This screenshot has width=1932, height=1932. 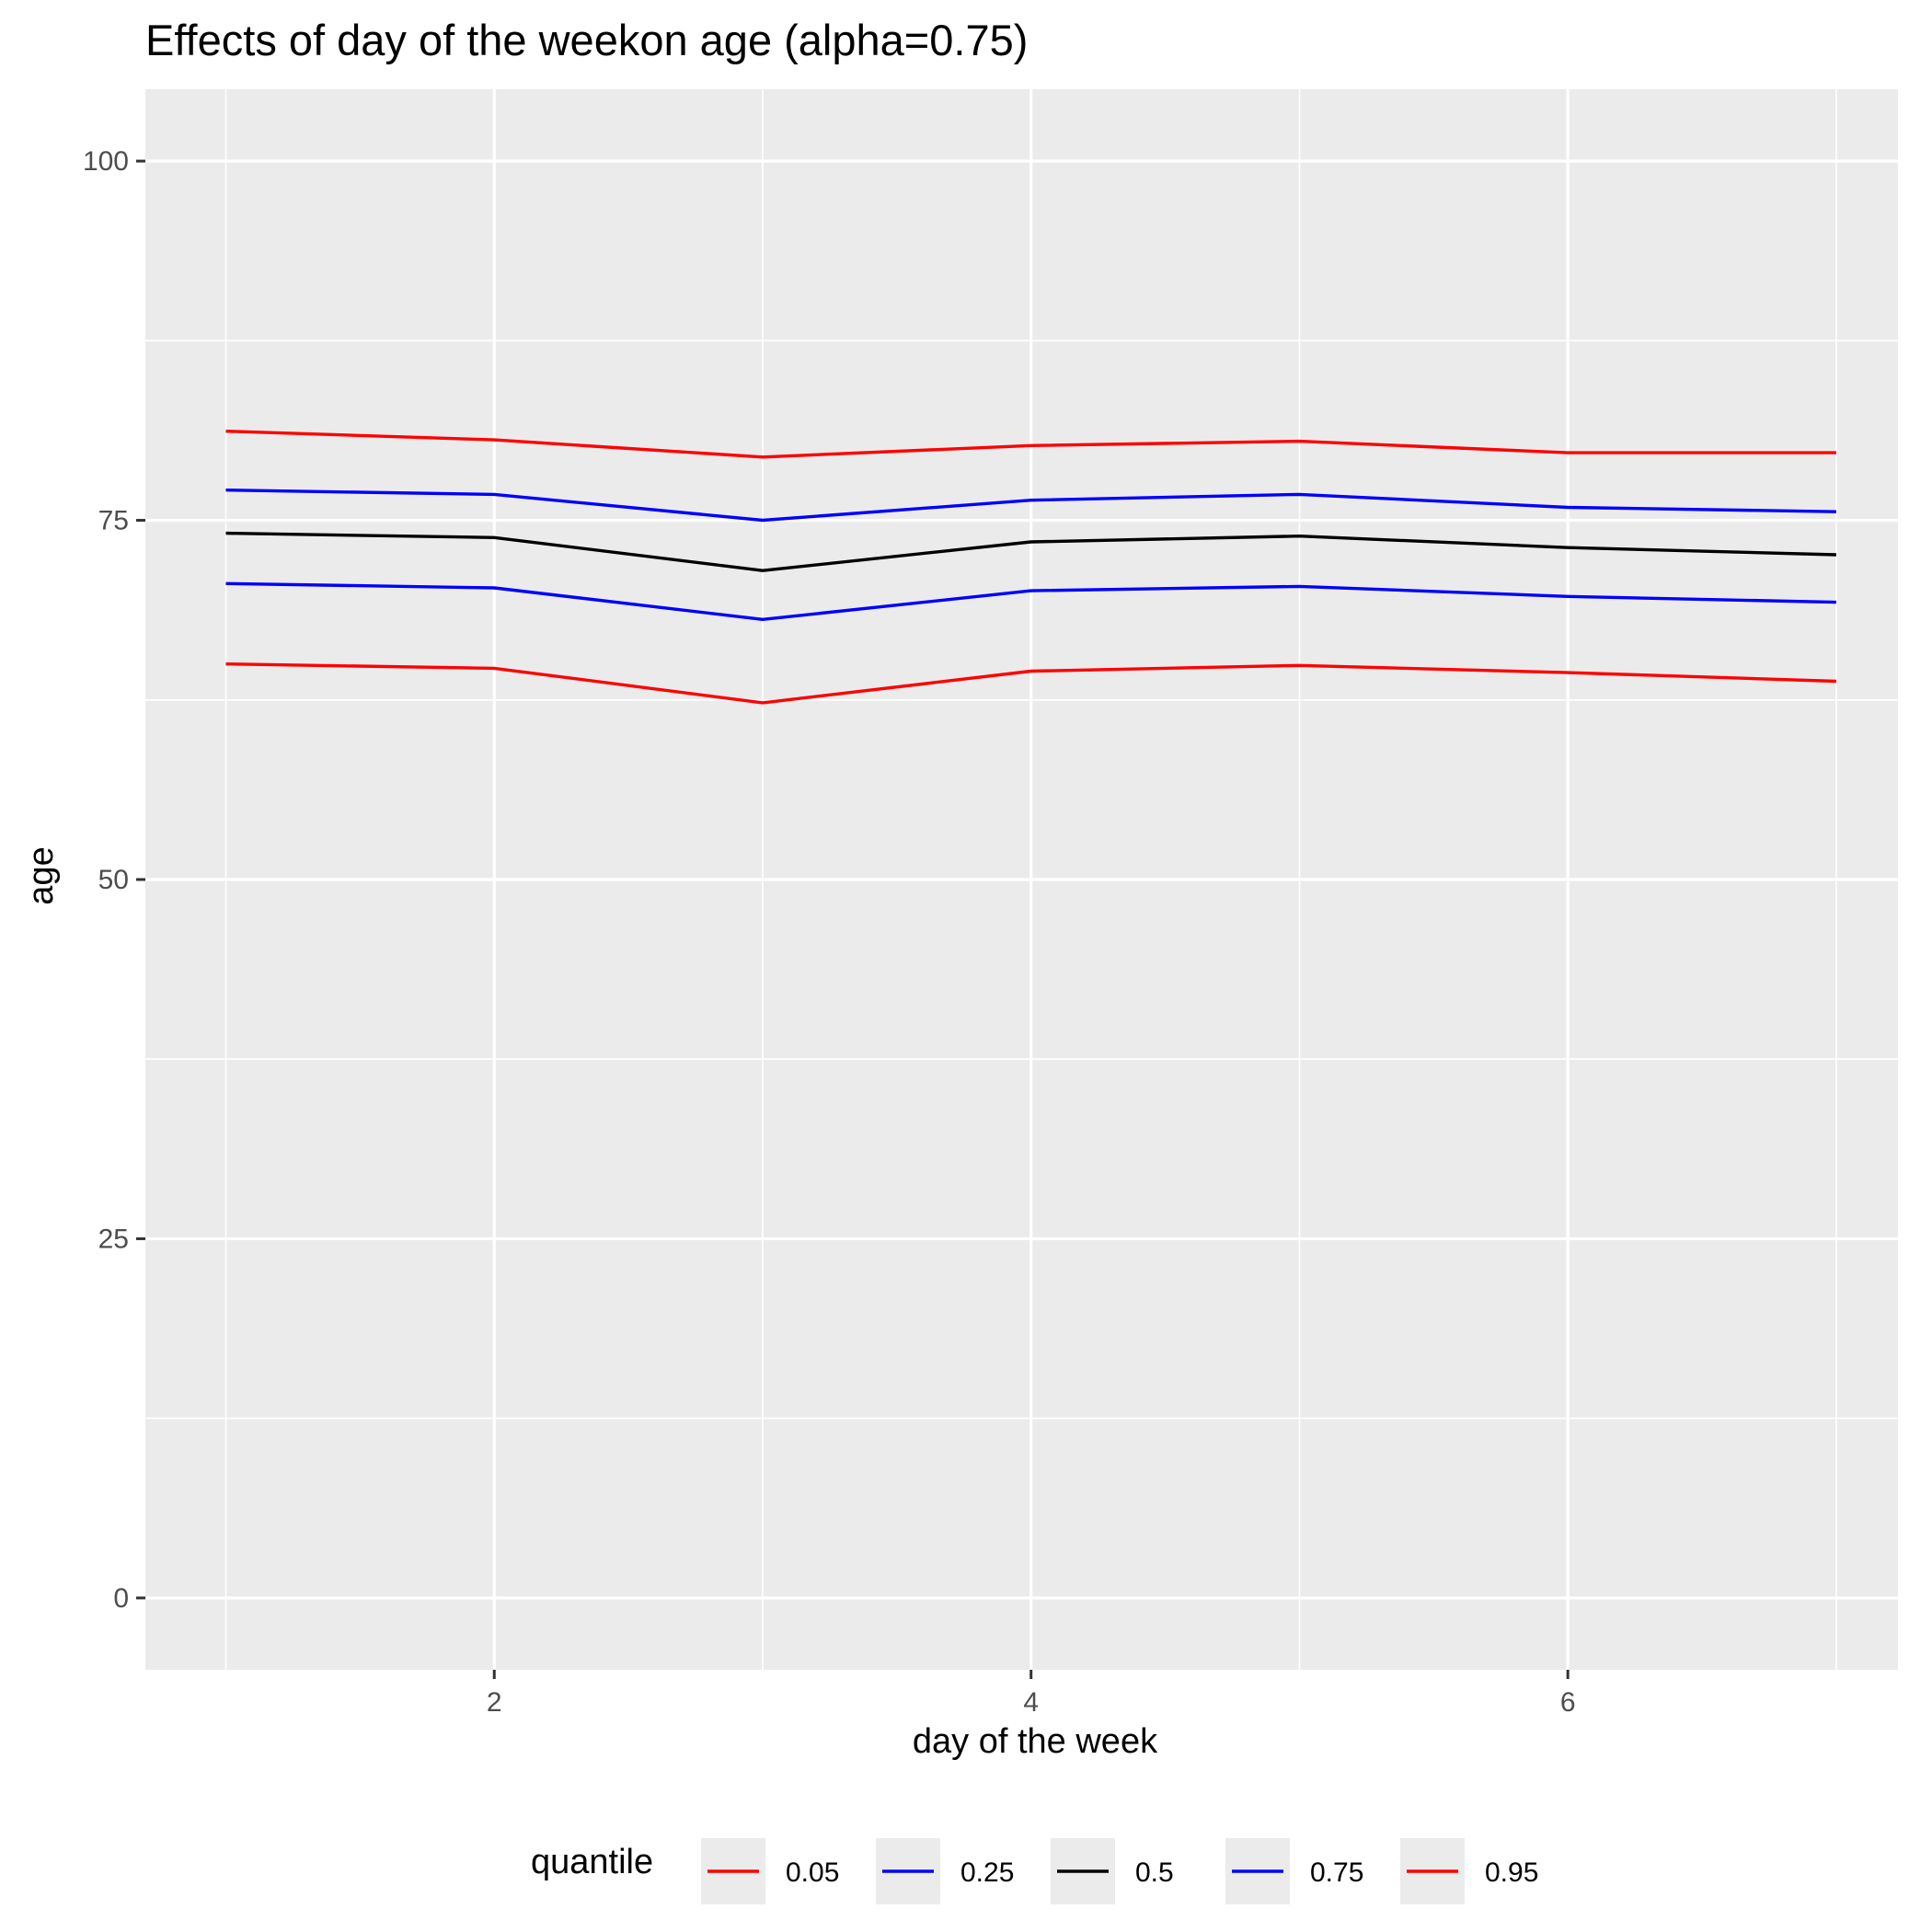 I want to click on y-tick-label: 75, so click(x=113, y=521).